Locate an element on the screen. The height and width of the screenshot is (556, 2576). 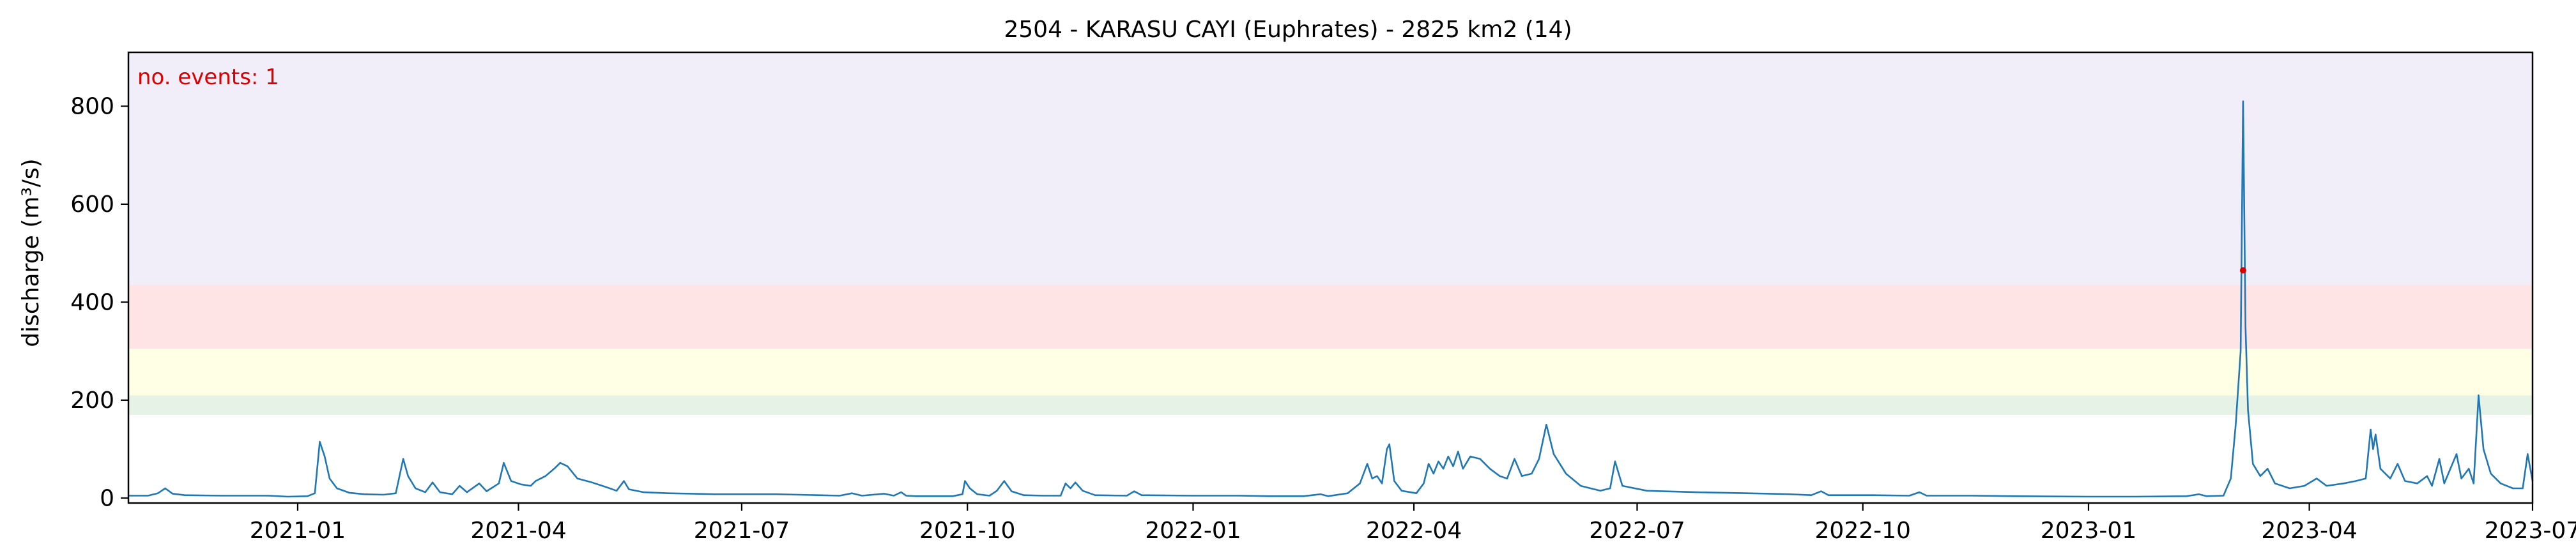
x-tick-label-2022-04: 2022-04 is located at coordinates (1414, 531).